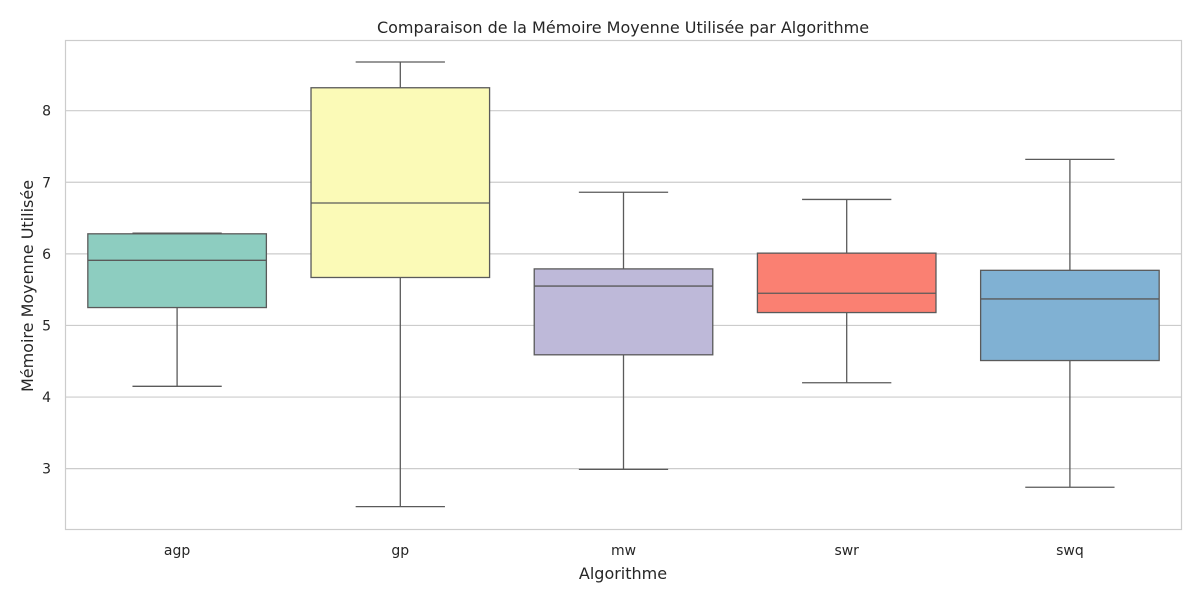 This screenshot has width=1200, height=600. Describe the element at coordinates (177, 309) in the screenshot. I see `box-agp` at that location.